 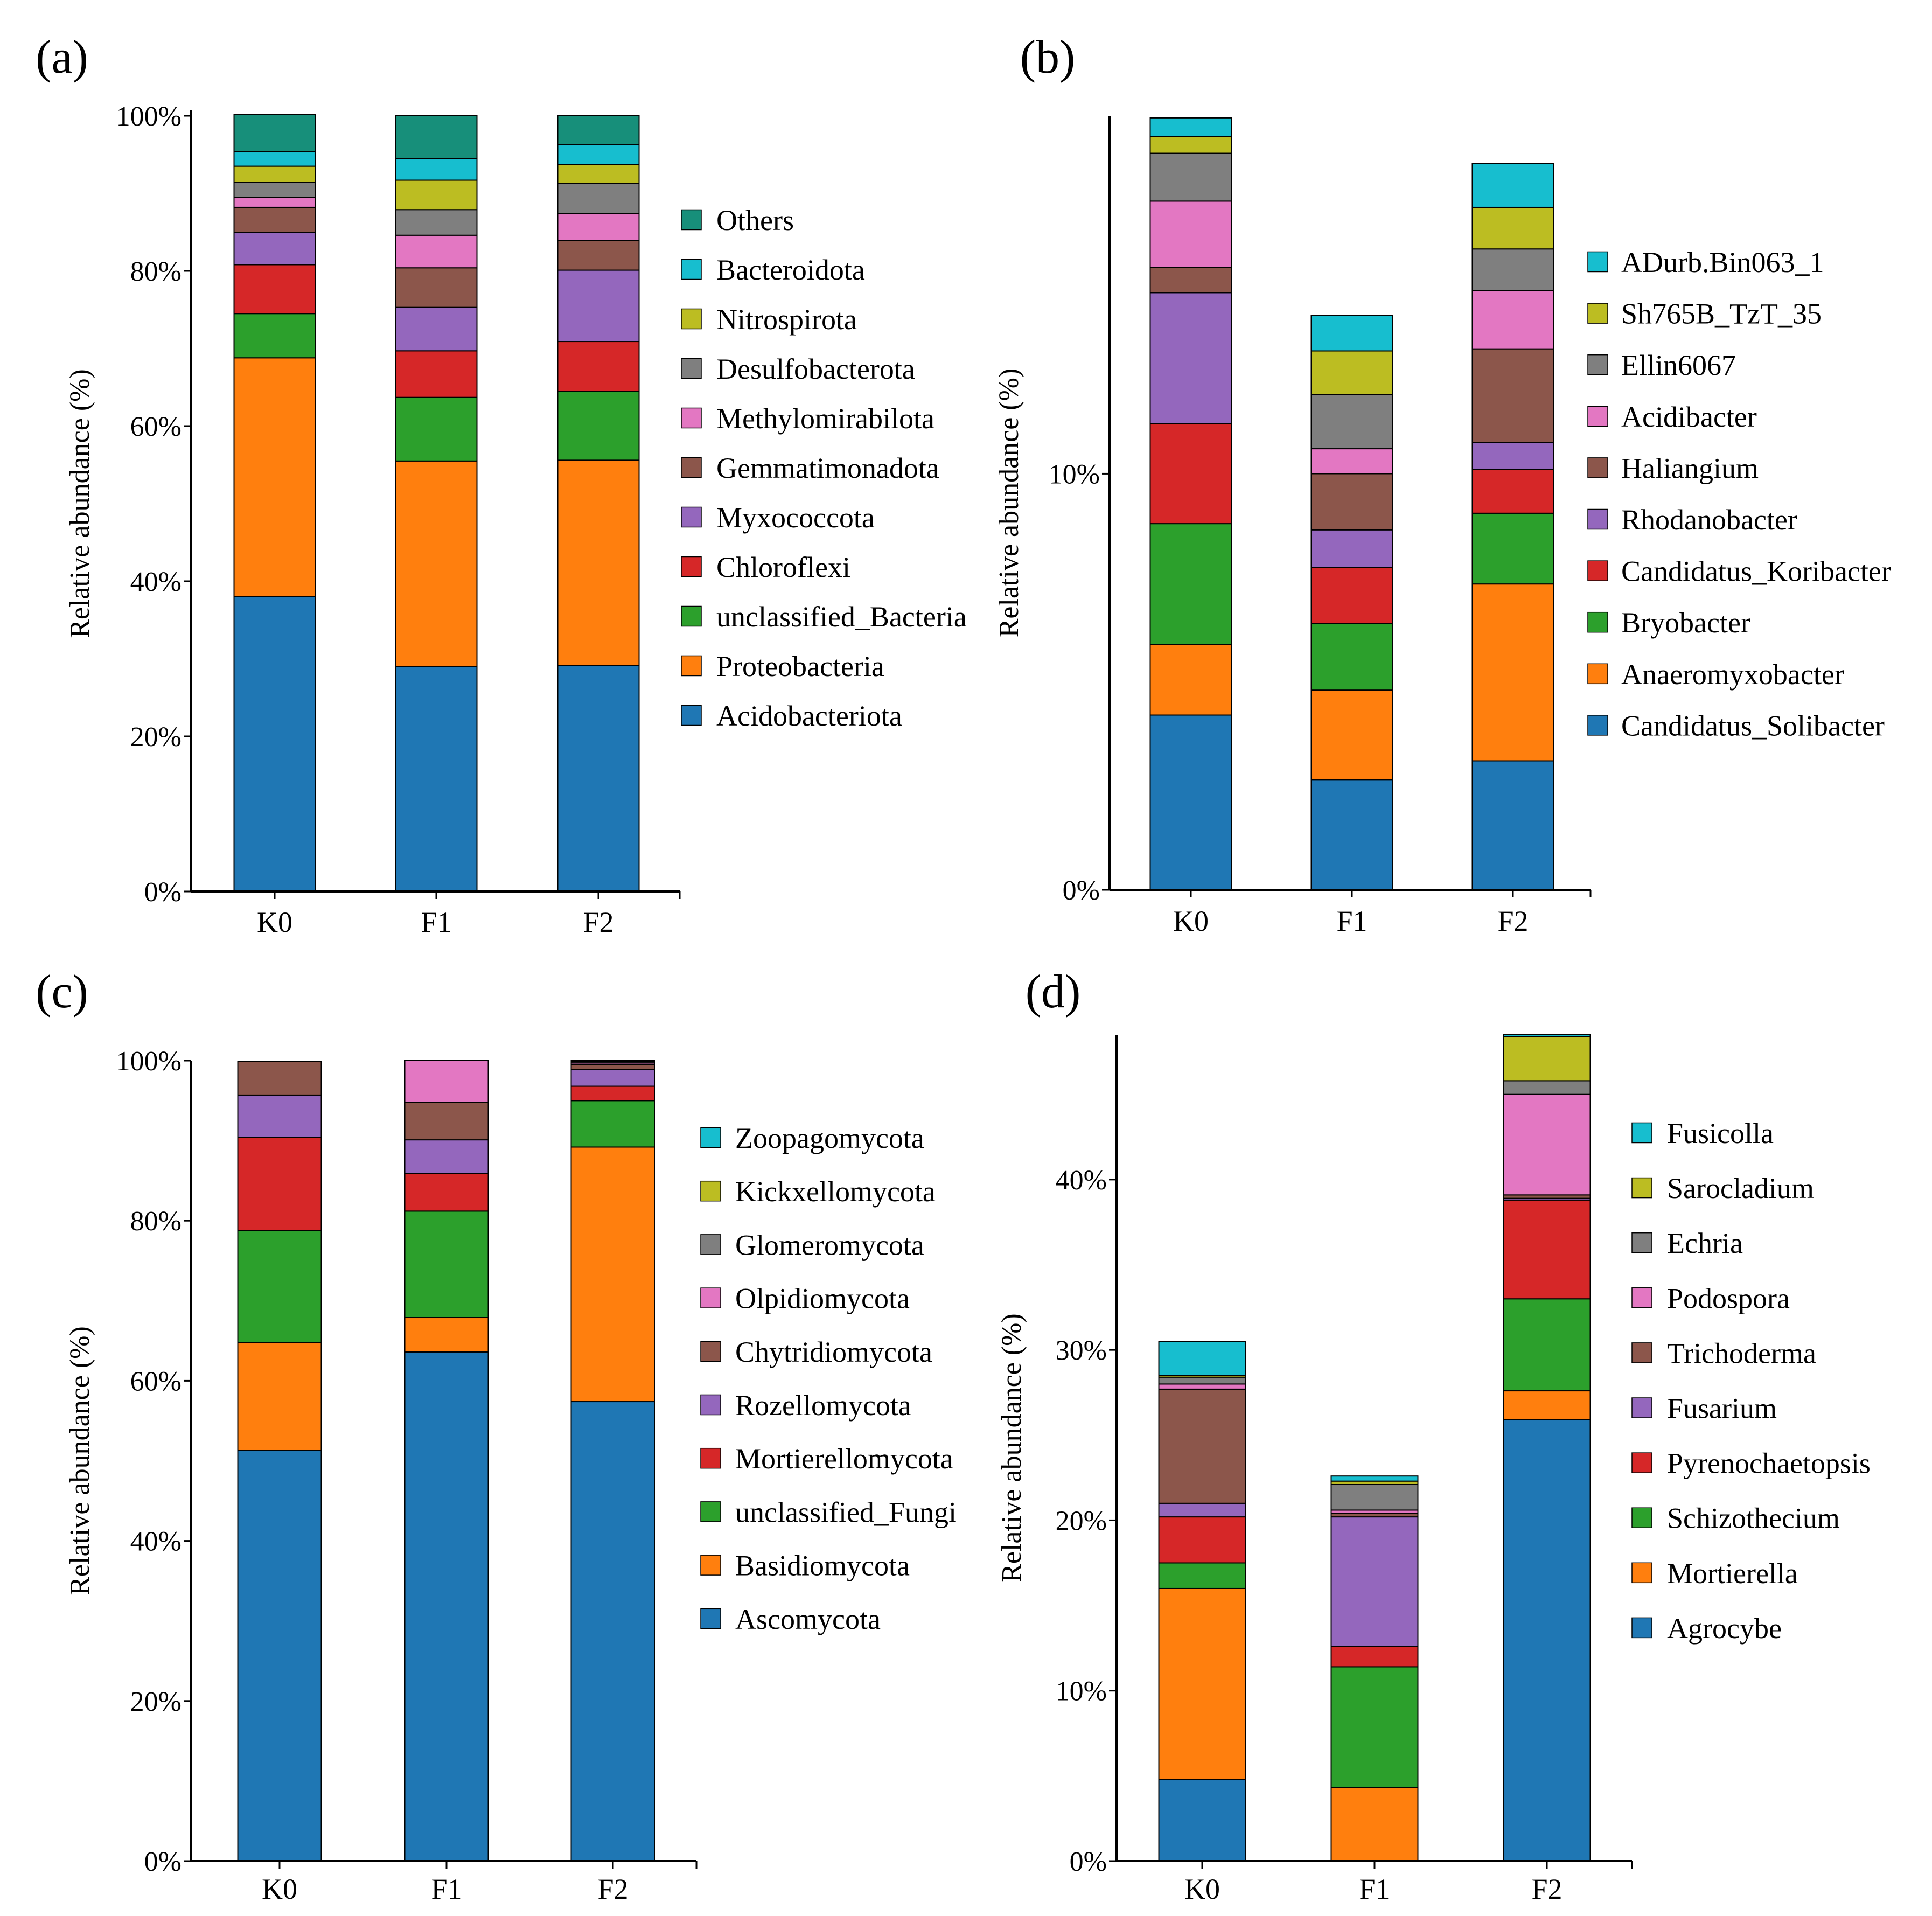 What do you see at coordinates (1753, 726) in the screenshot?
I see `legend-label: Candidatus_Solibacter` at bounding box center [1753, 726].